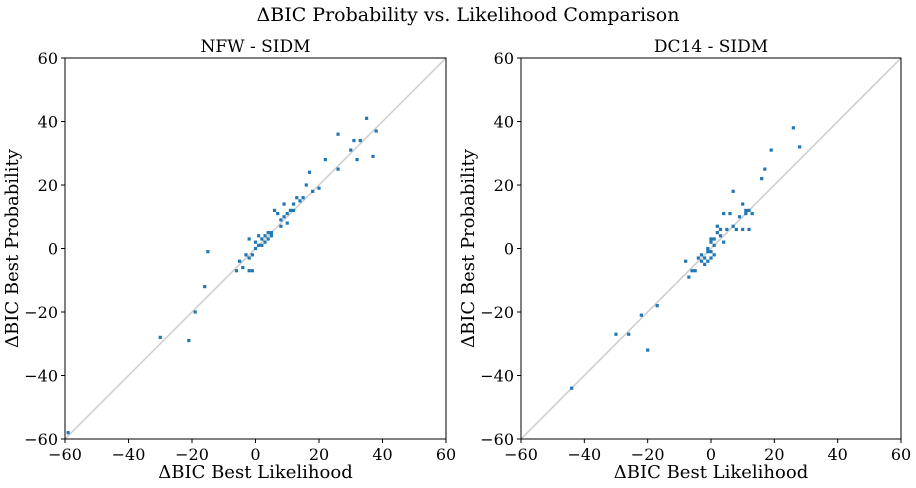 Image resolution: width=916 pixels, height=488 pixels. Describe the element at coordinates (41, 376) in the screenshot. I see `y-tick-label: −40` at that location.